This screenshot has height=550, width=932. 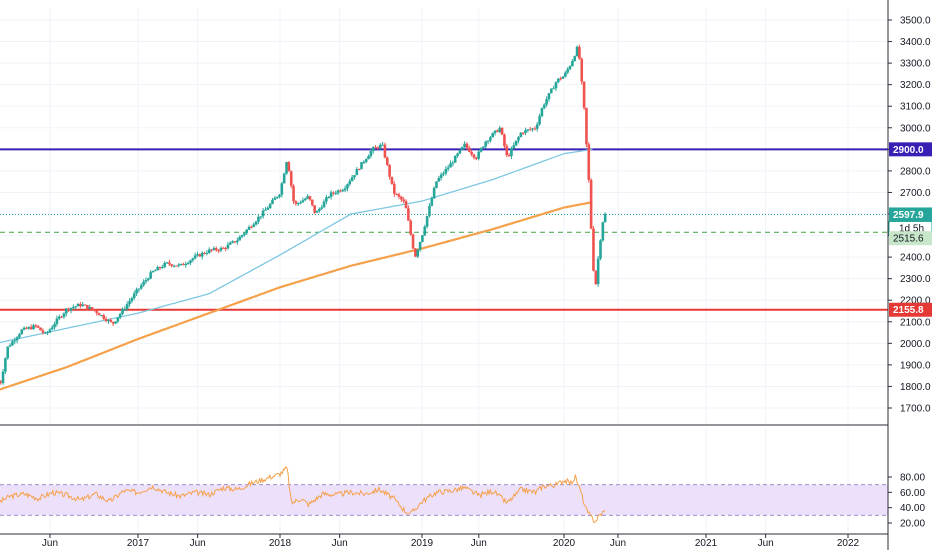 What do you see at coordinates (915, 301) in the screenshot?
I see `price-tick-label: 2200.0` at bounding box center [915, 301].